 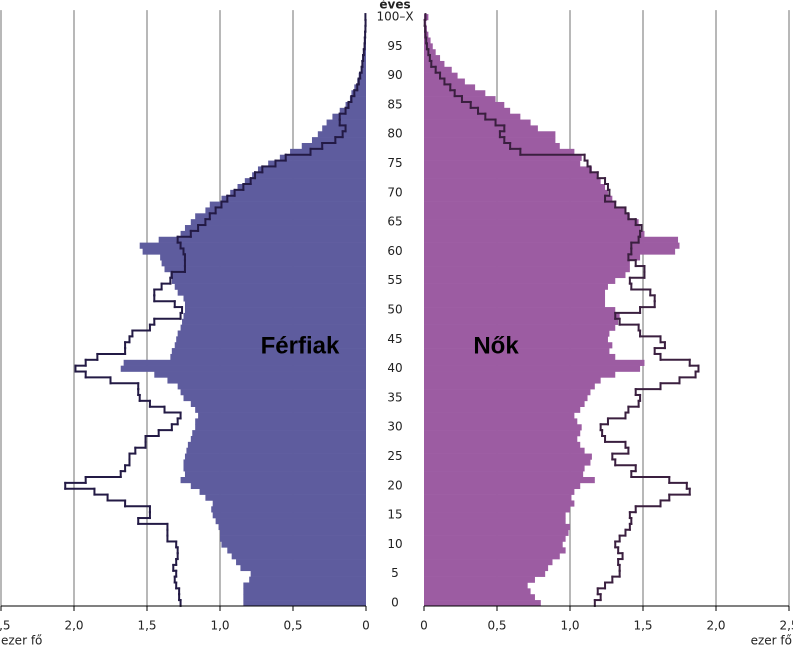 I want to click on y-tick-label: 60, so click(x=394, y=251).